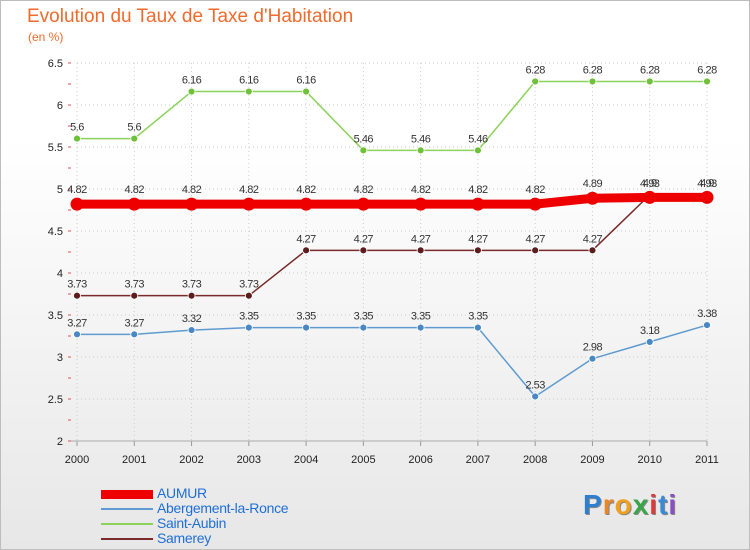 This screenshot has height=550, width=750. What do you see at coordinates (127, 494) in the screenshot?
I see `legend-swatch-aumur` at bounding box center [127, 494].